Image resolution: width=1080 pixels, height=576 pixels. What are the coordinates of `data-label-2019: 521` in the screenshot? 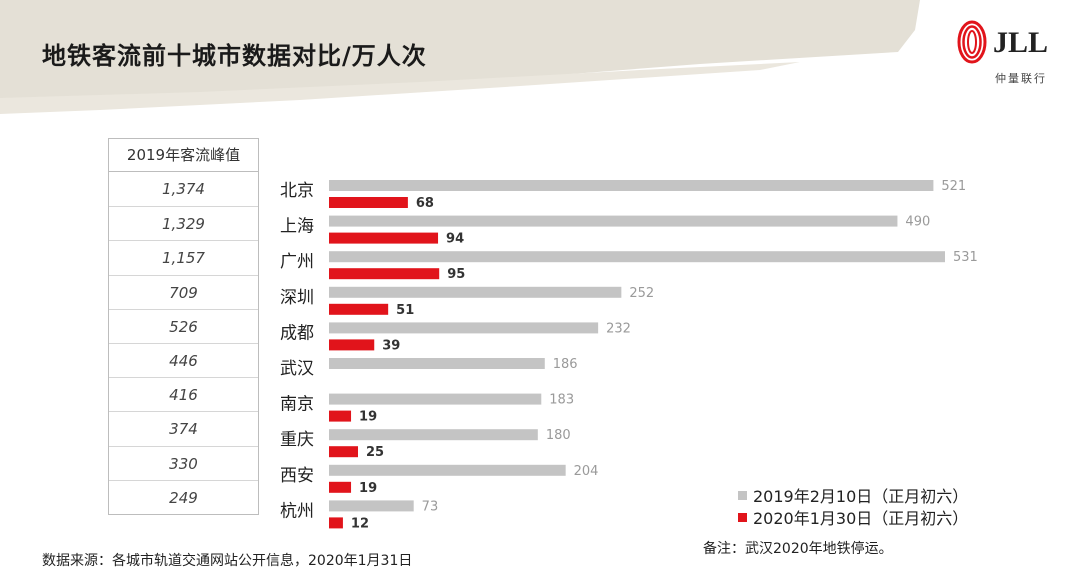 It's located at (953, 186).